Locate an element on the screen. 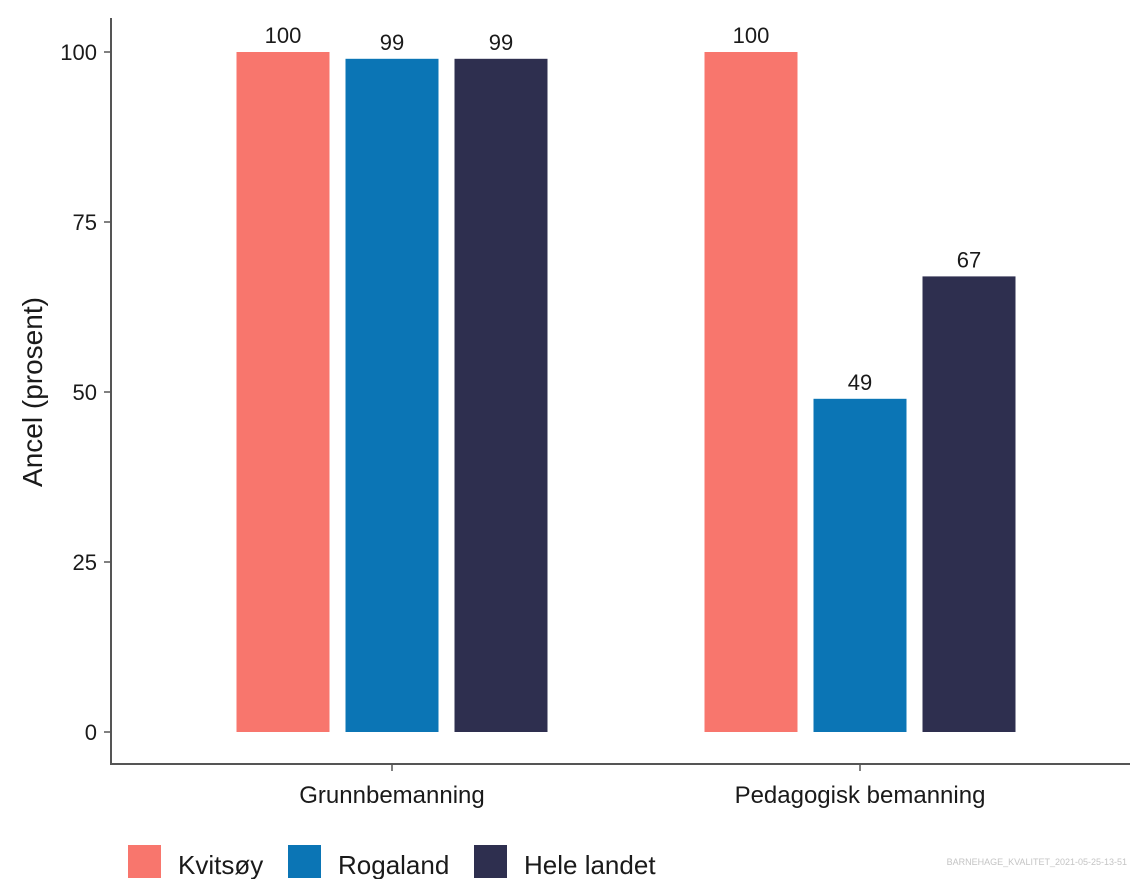 This screenshot has width=1130, height=879. legend-label: Kvitsøy is located at coordinates (220, 864).